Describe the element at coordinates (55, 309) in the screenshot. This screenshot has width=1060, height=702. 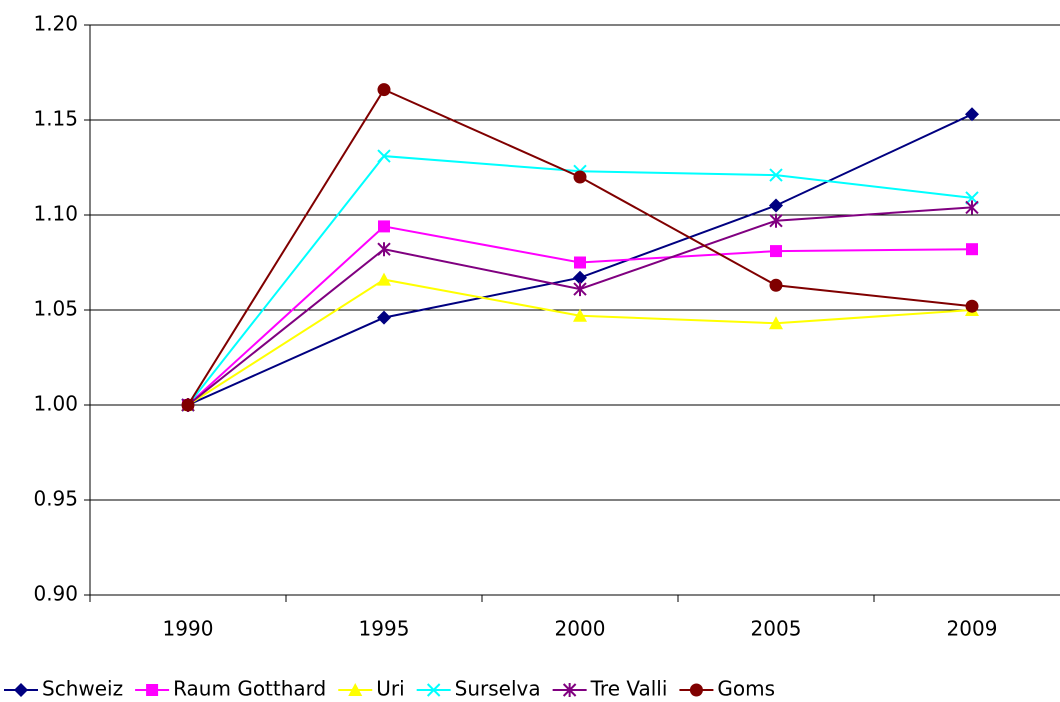
I see `y-tick-label: 1.05` at that location.